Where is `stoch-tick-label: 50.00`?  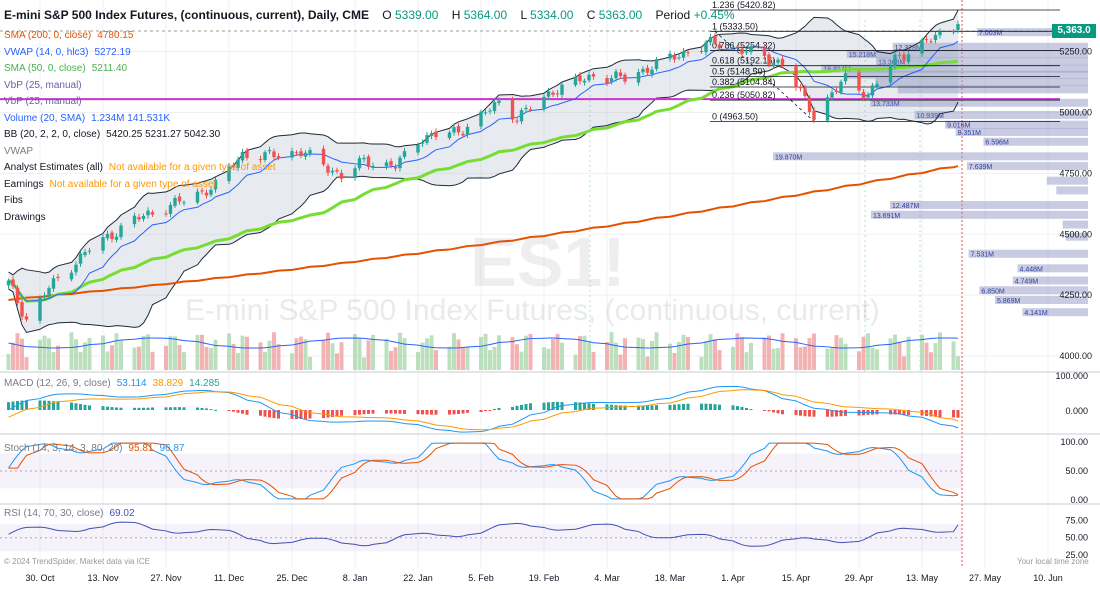 stoch-tick-label: 50.00 is located at coordinates (1076, 471).